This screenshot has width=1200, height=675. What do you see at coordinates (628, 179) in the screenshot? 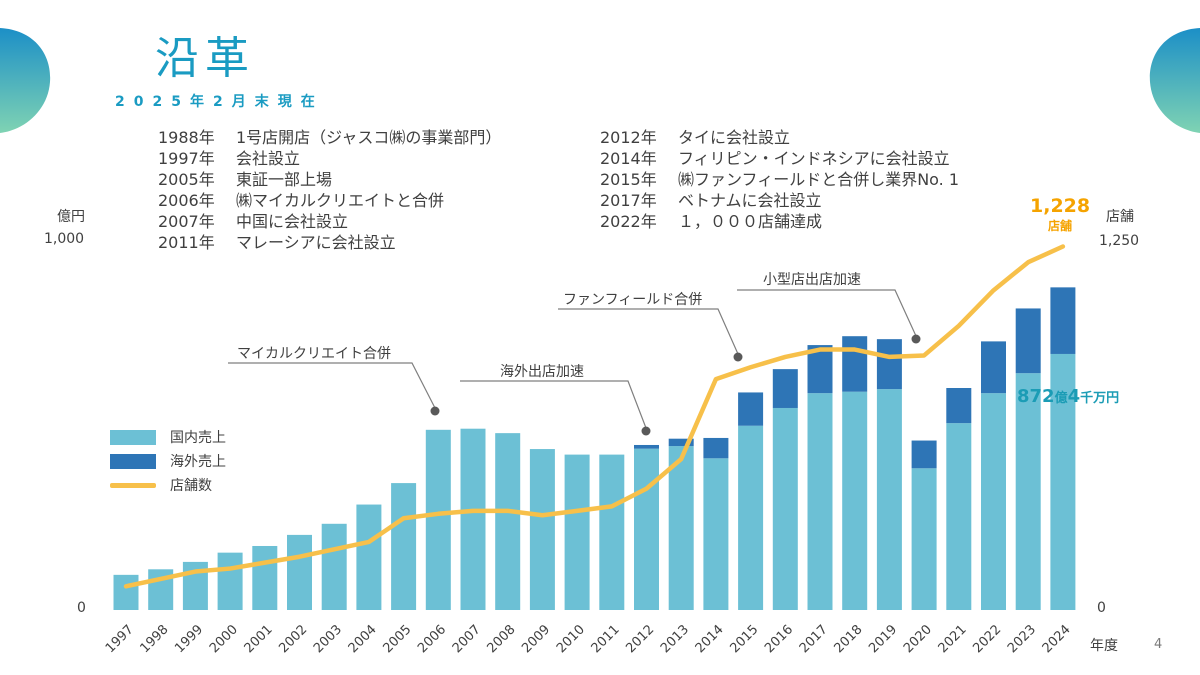
I see `history-year: 2015年` at bounding box center [628, 179].